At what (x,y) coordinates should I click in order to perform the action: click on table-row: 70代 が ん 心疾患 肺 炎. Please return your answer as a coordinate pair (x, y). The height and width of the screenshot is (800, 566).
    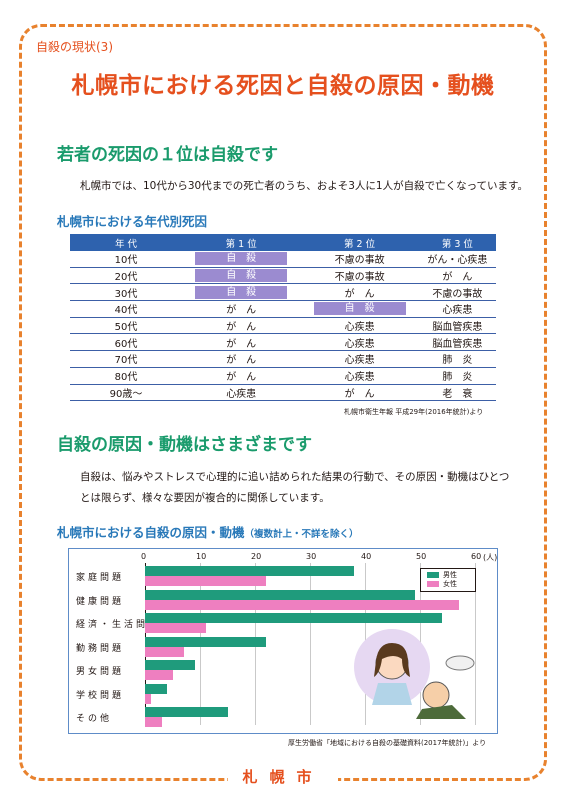
    Looking at the image, I should click on (283, 359).